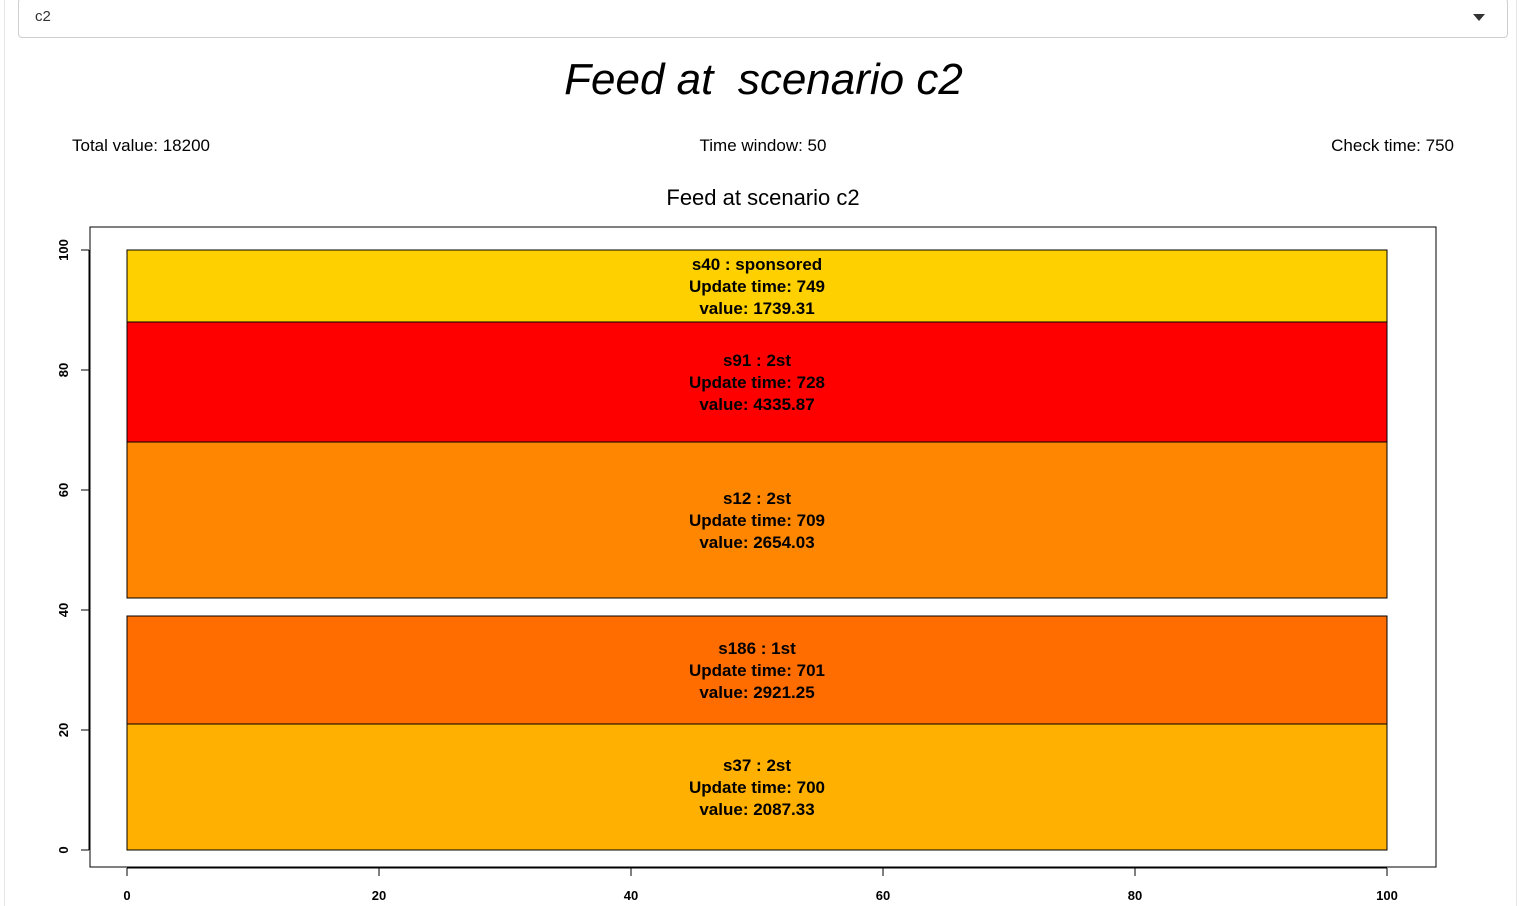 The height and width of the screenshot is (906, 1521). Describe the element at coordinates (1479, 17) in the screenshot. I see `chevron-down-icon` at that location.